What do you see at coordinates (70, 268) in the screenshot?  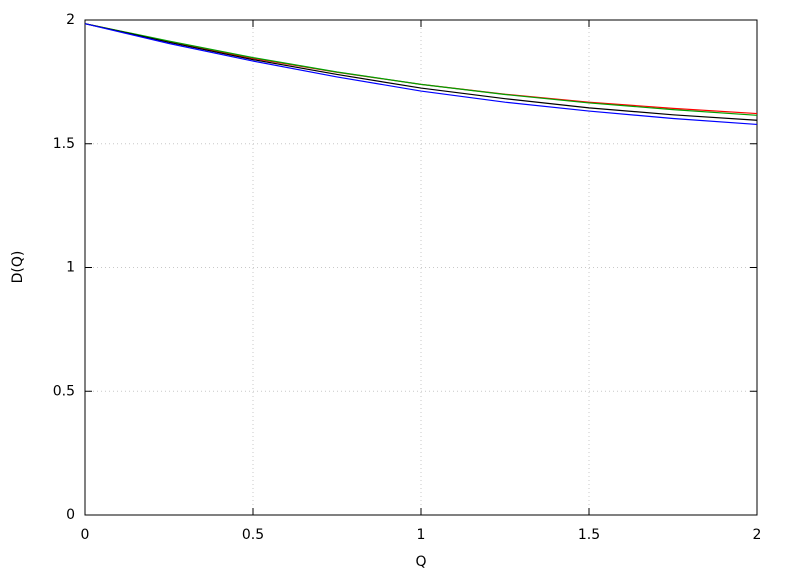 I see `y-tick-label: 1` at bounding box center [70, 268].